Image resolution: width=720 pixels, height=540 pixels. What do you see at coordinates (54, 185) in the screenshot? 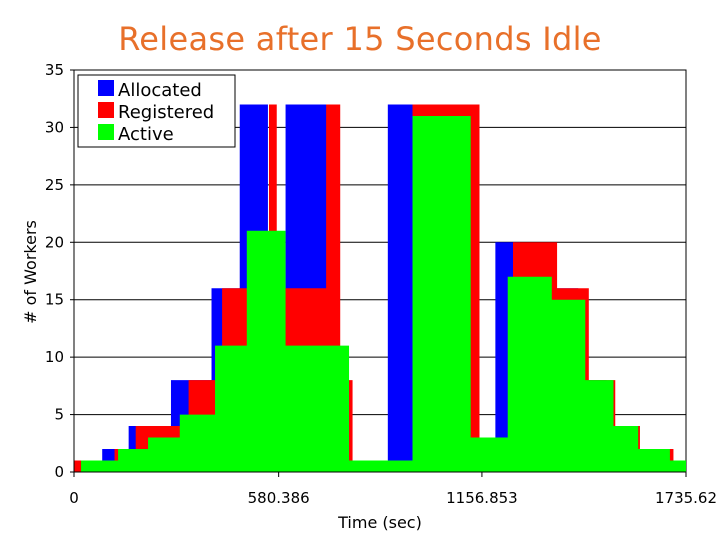
I see `y-tick-label-25: 25` at bounding box center [54, 185].